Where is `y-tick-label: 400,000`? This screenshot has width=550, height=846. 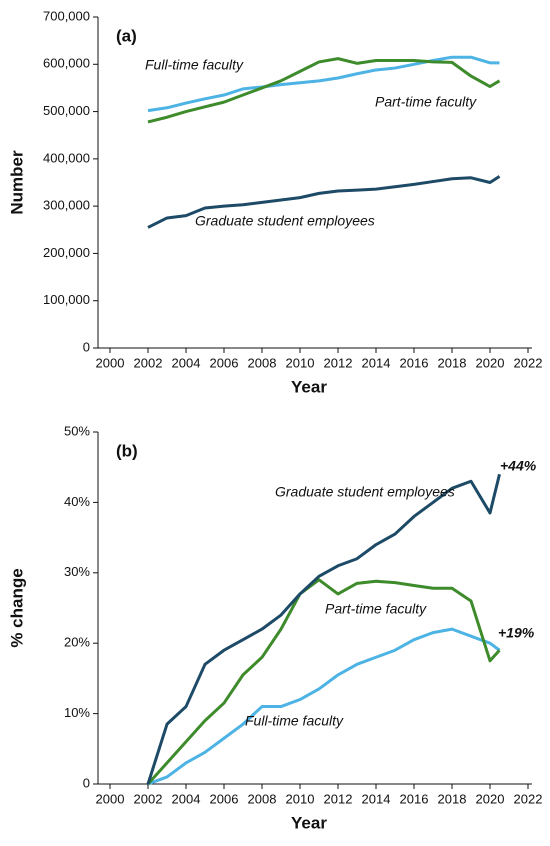
y-tick-label: 400,000 is located at coordinates (66, 157).